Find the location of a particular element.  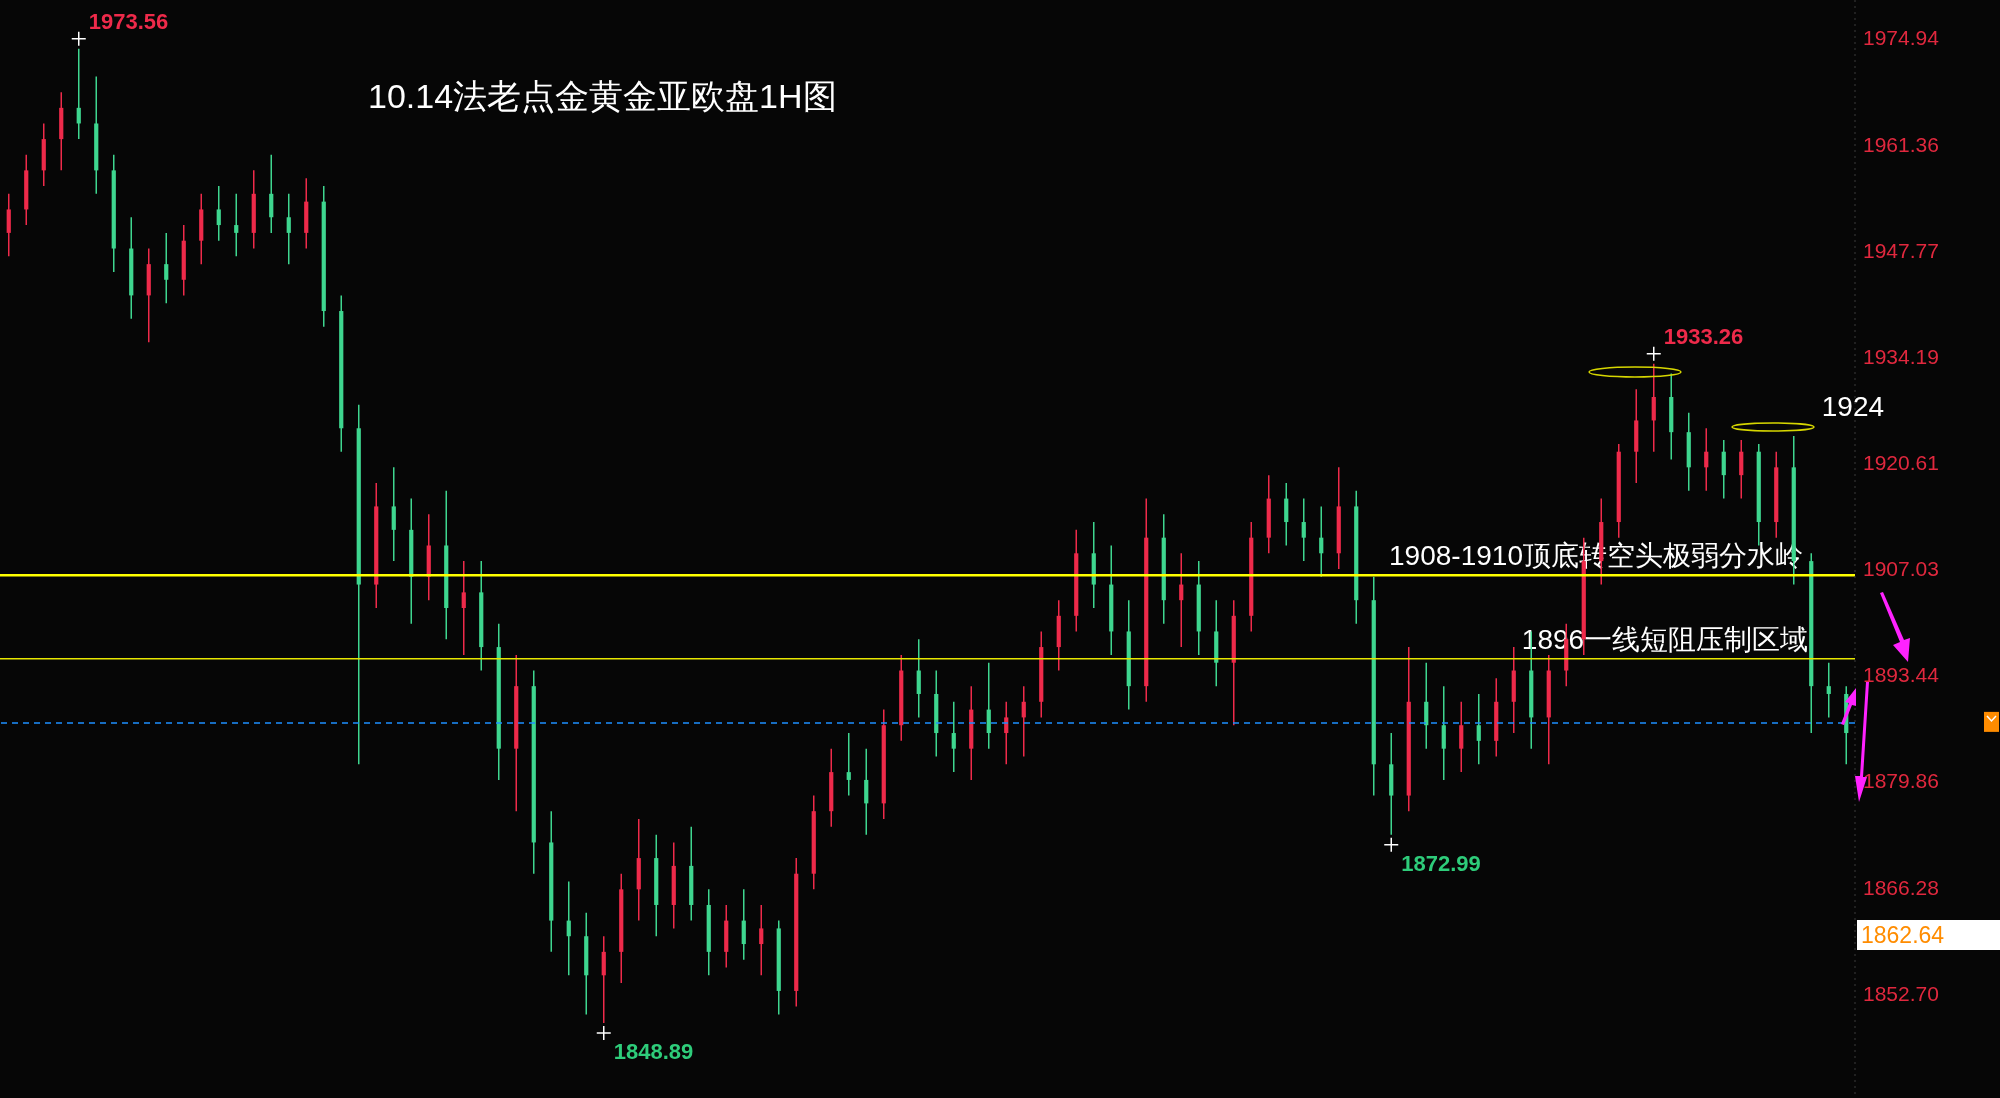

annotation: 1924 is located at coordinates (1853, 407).